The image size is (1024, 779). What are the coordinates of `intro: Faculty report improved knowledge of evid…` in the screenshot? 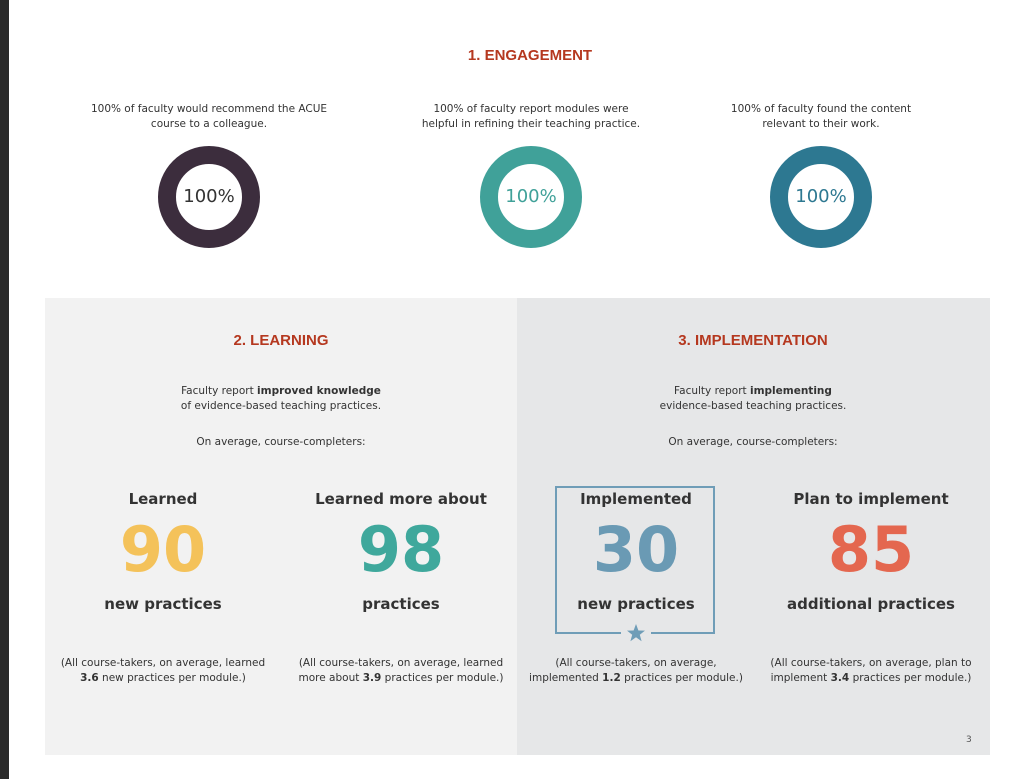 It's located at (281, 399).